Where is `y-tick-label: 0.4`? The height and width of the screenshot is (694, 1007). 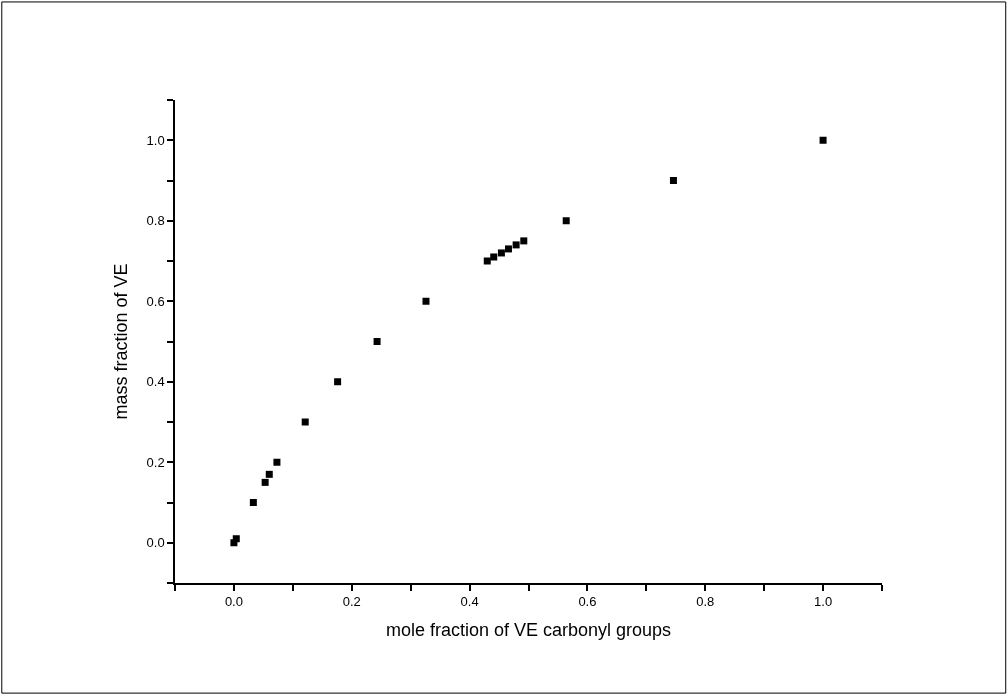 y-tick-label: 0.4 is located at coordinates (155, 382).